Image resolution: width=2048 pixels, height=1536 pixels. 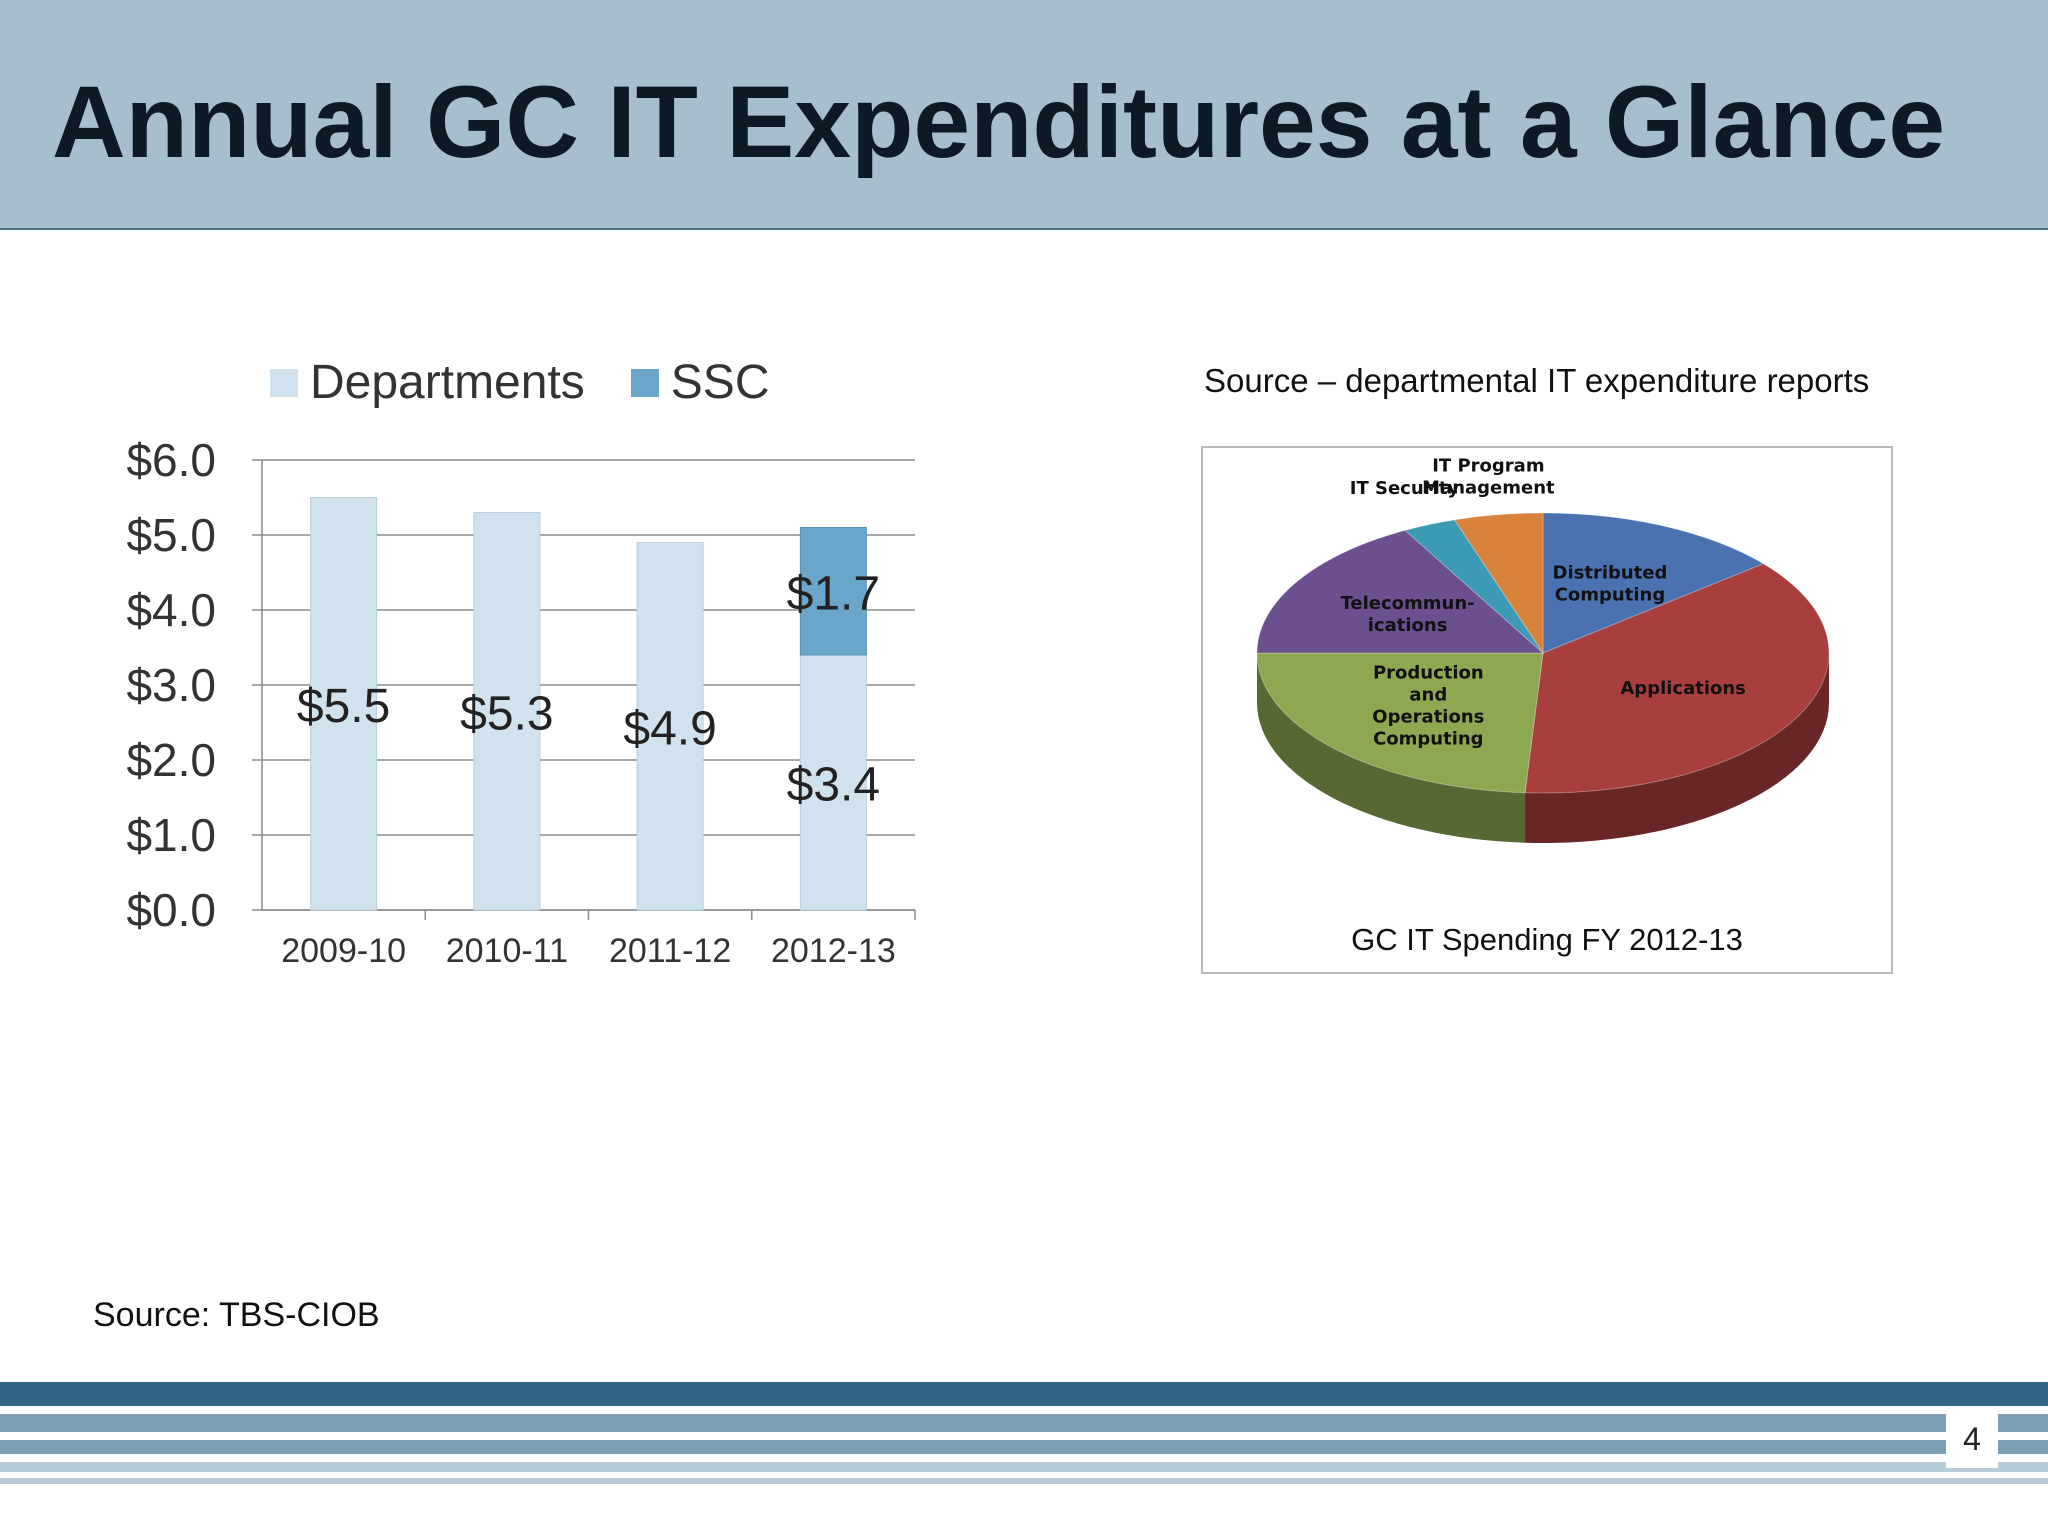 I want to click on pie-side-production-and-operations-computing, so click(x=1391, y=748).